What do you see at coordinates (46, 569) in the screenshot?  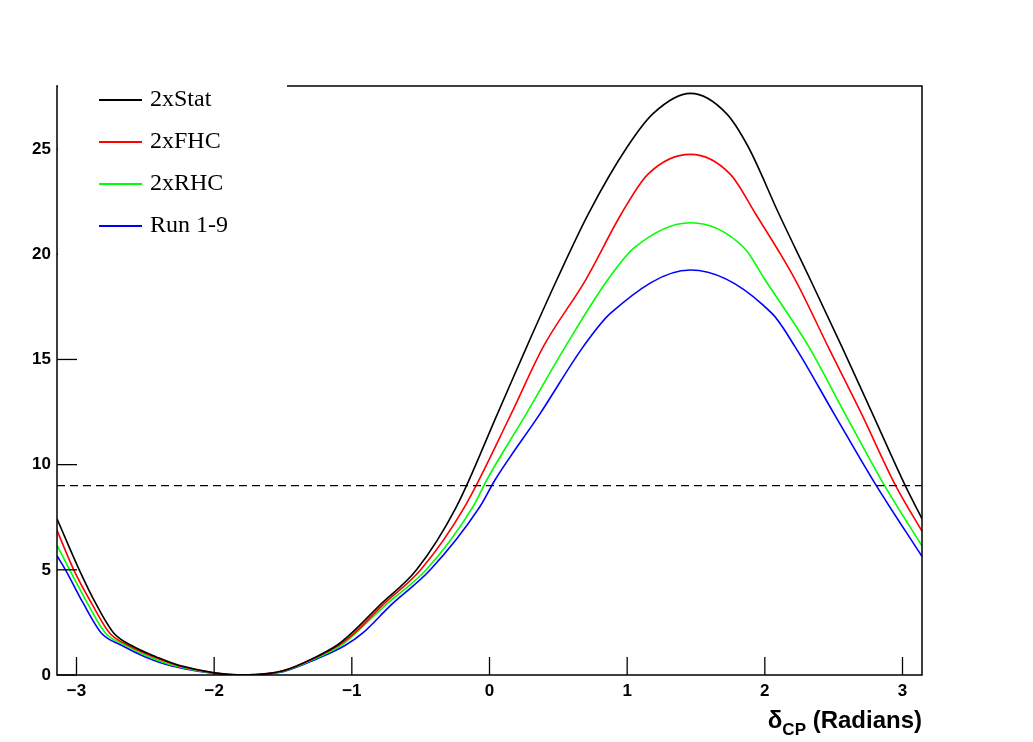 I see `y-tick-label: 5` at bounding box center [46, 569].